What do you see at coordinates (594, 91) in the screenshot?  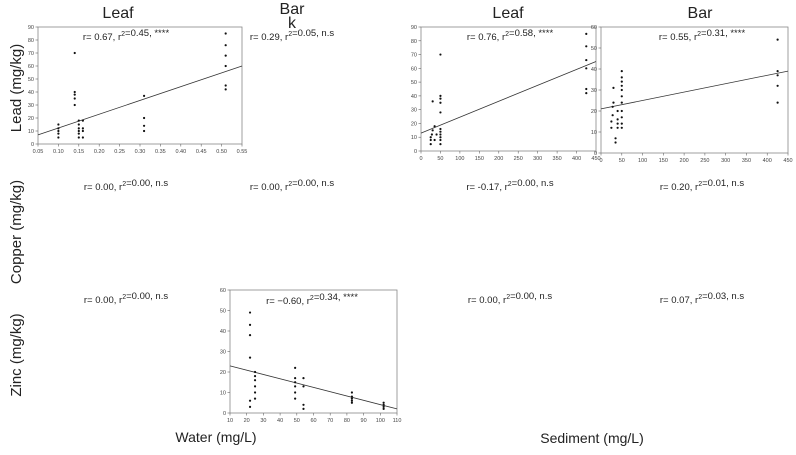 I see `y-tick-label: 30` at bounding box center [594, 91].